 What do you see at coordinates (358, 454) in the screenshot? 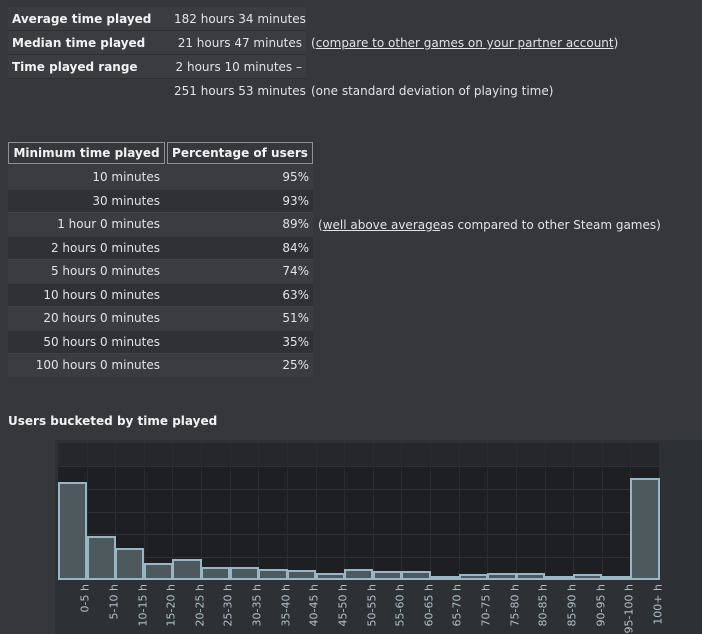
I see `plot-top-band` at bounding box center [358, 454].